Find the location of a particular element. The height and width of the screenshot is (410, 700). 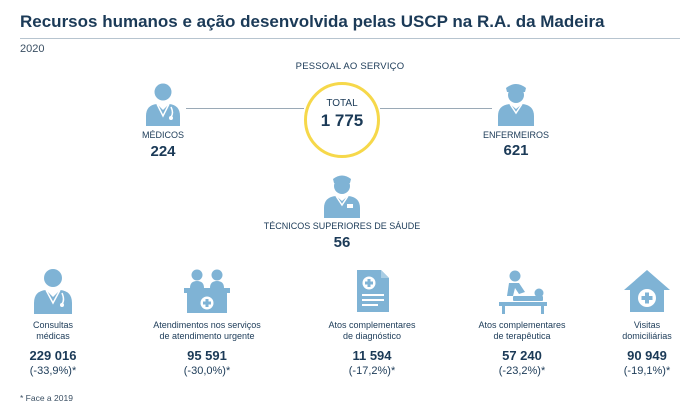

nurses-label: ENFERMEIROS is located at coordinates (515, 135).